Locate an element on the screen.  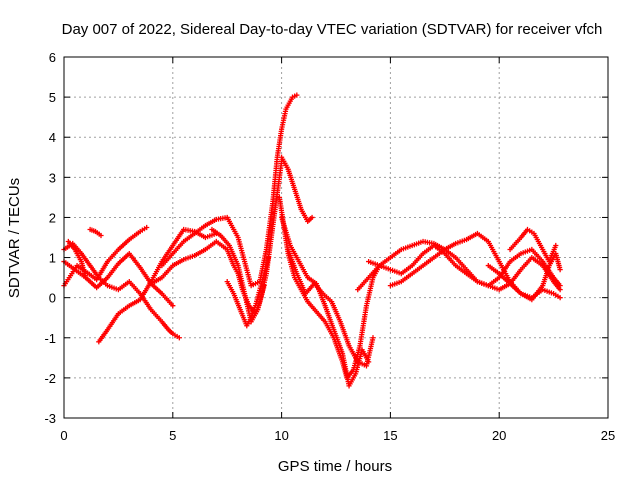
y-tick-label: 5 is located at coordinates (52, 97).